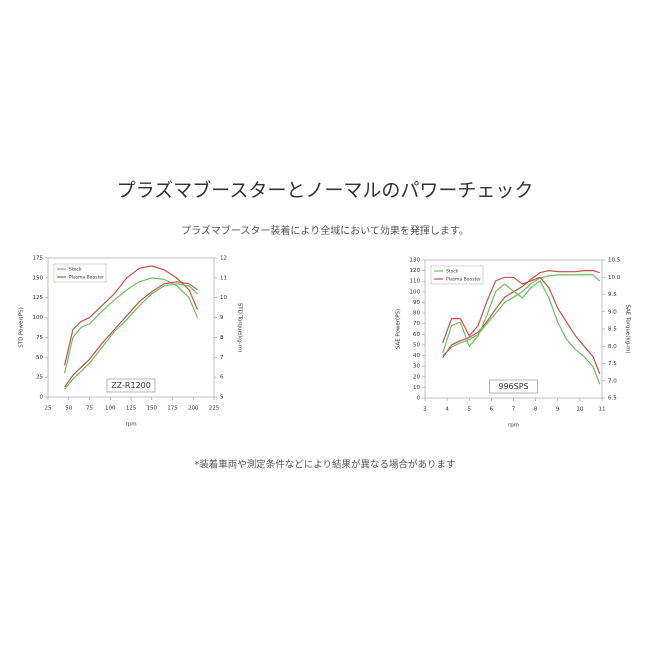  Describe the element at coordinates (536, 410) in the screenshot. I see `x-tick-label: 8` at that location.